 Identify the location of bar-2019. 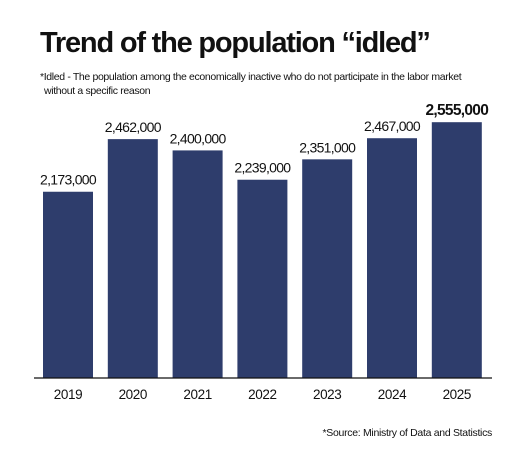
(68, 284).